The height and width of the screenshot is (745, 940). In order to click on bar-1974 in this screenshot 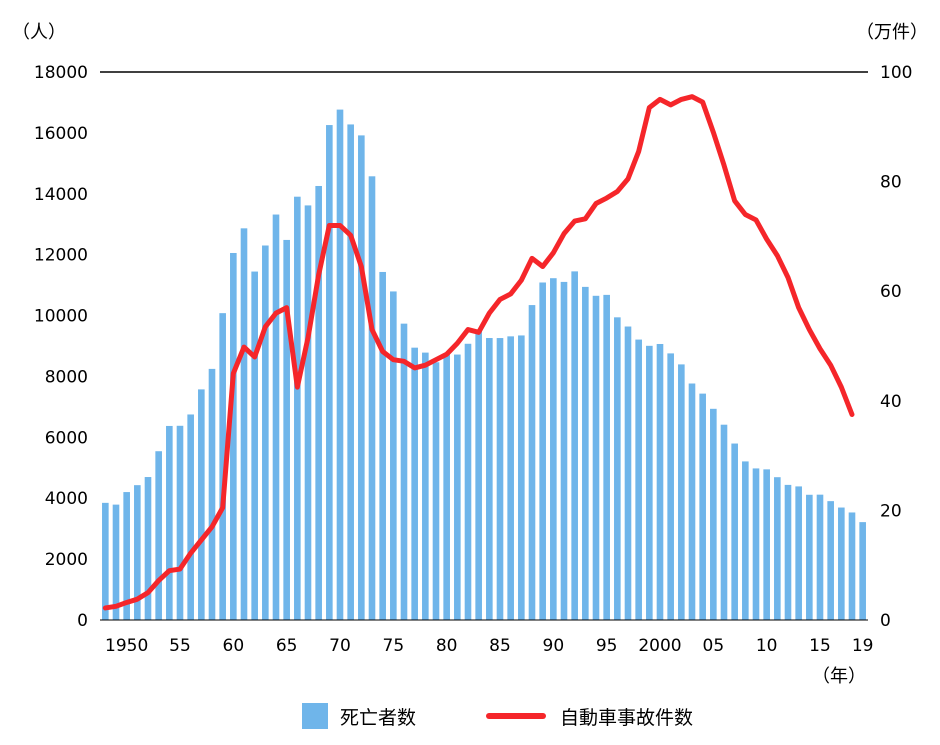, I will do `click(382, 445)`.